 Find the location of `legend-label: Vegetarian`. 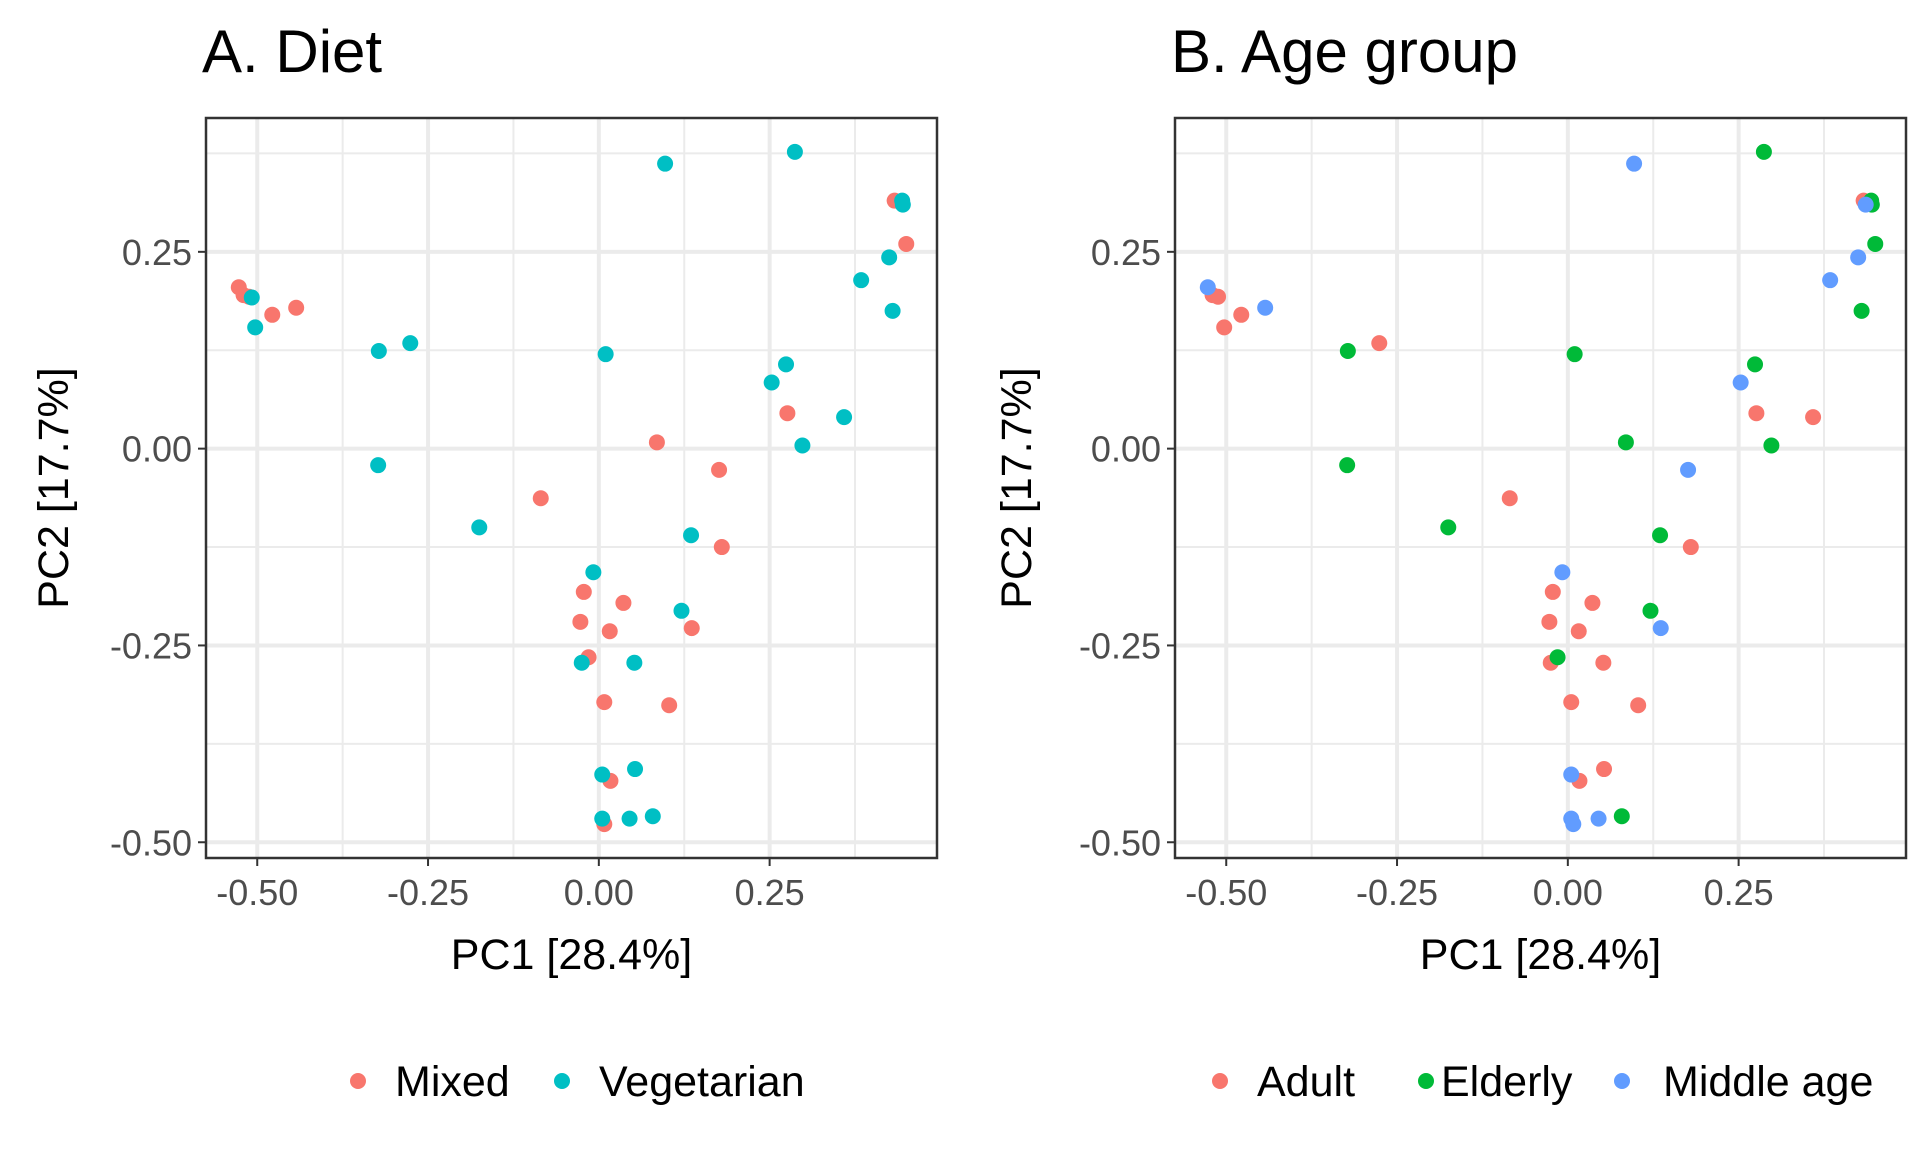

legend-label: Vegetarian is located at coordinates (702, 1082).